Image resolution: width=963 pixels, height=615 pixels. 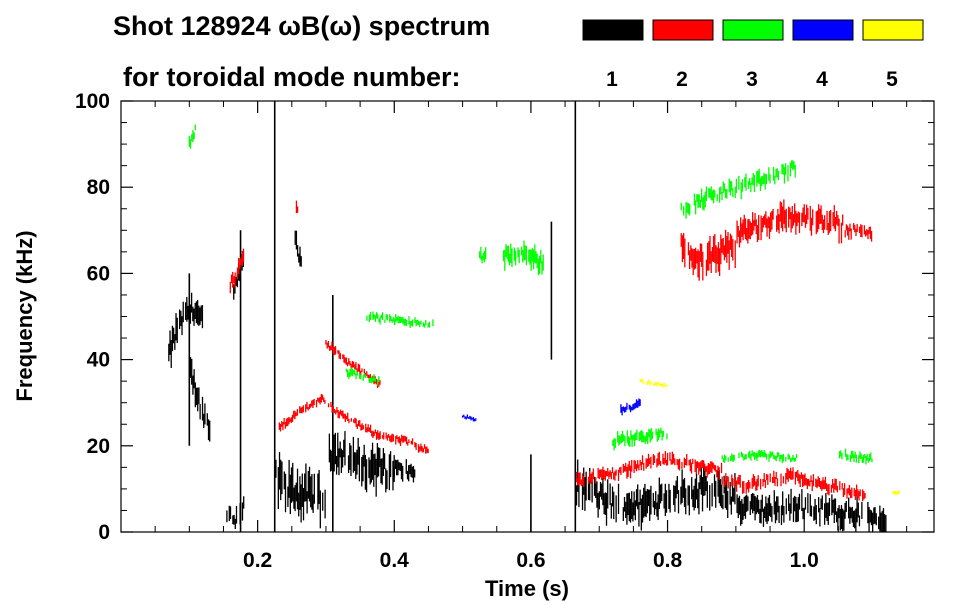 I want to click on y-axis-label: Frequency (kHz), so click(x=24, y=315).